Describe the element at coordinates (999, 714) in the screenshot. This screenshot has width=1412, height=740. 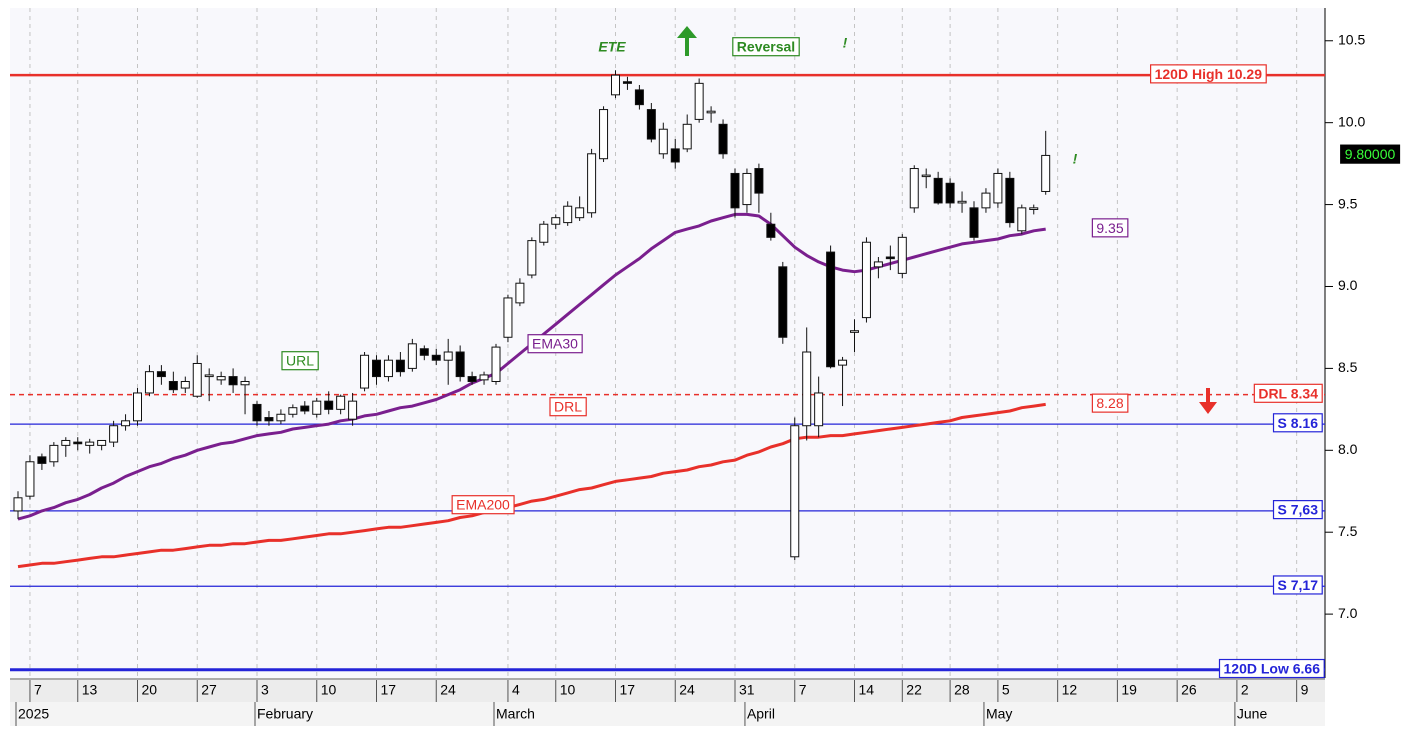
I see `month-label: May` at that location.